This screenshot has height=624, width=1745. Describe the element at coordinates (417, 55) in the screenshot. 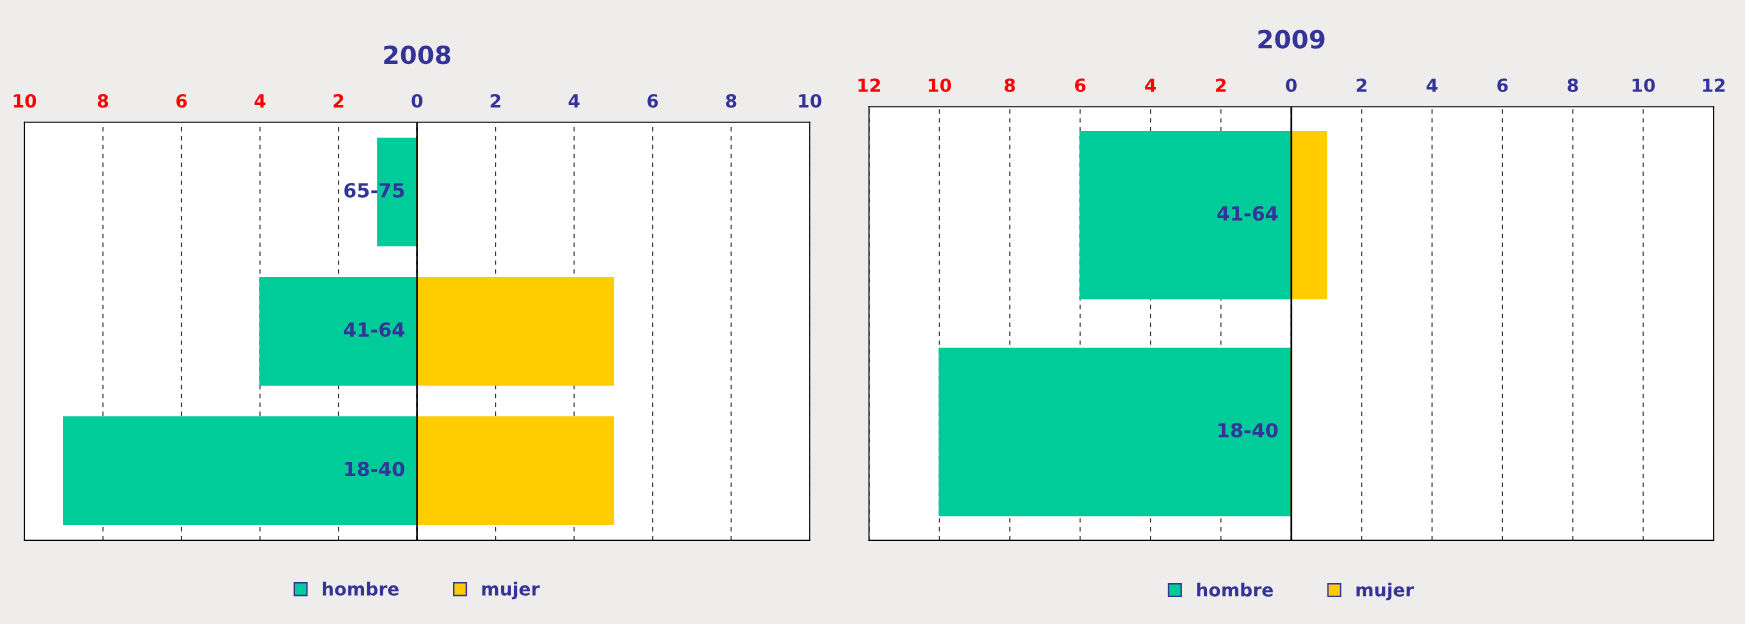

I see `chart-title: 2008` at that location.